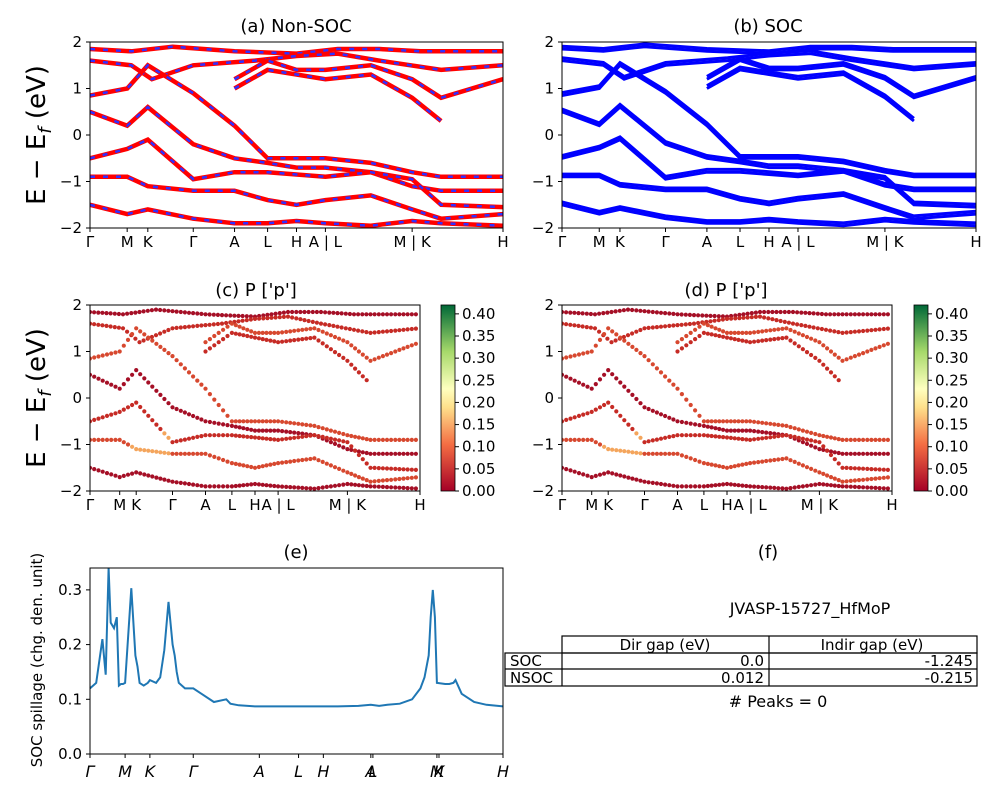 This screenshot has height=800, width=1000. Describe the element at coordinates (296, 637) in the screenshot. I see `spillage-line` at that location.